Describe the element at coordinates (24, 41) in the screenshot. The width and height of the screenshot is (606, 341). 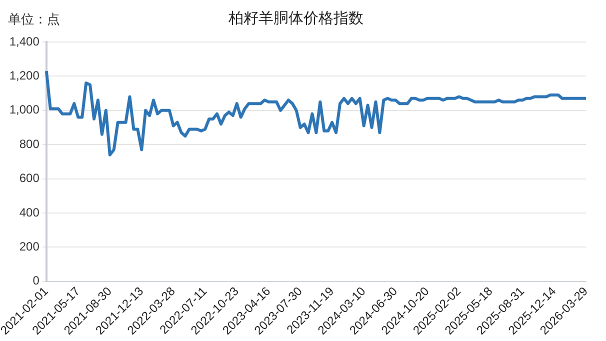
I see `y-tick-label: 1,400` at that location.